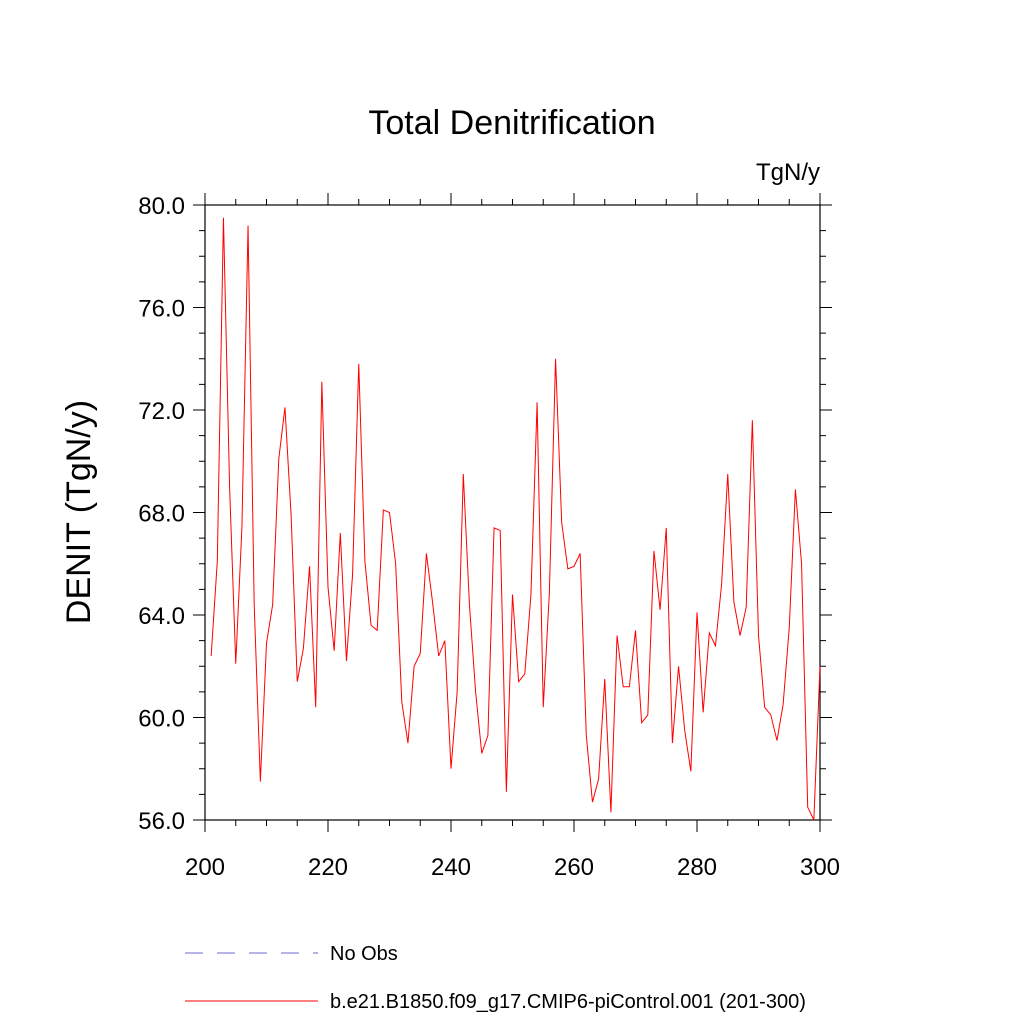  I want to click on x-tick-label: 240, so click(451, 867).